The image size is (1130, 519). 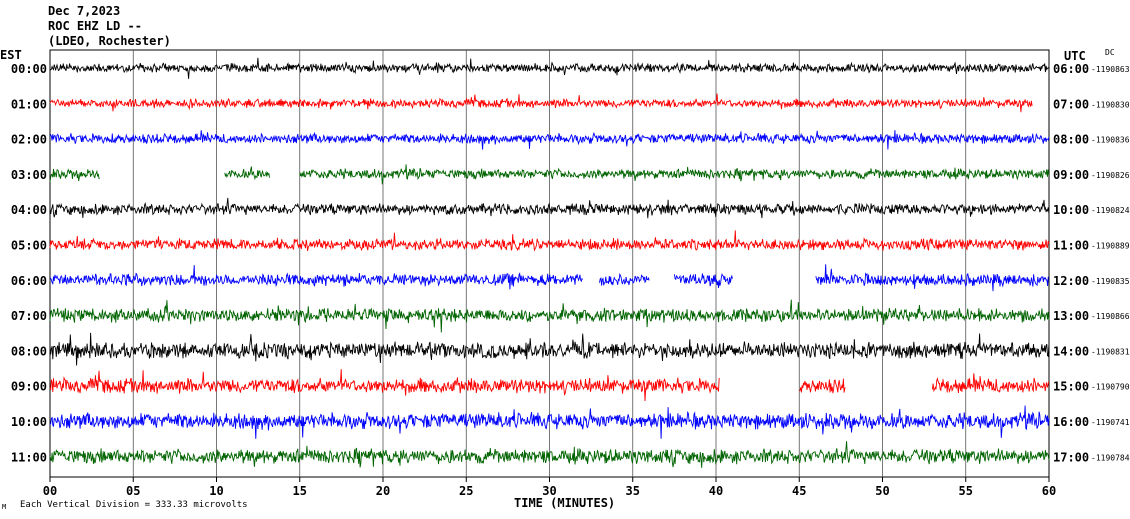 I want to click on est-row-label: 00:00, so click(x=29, y=69).